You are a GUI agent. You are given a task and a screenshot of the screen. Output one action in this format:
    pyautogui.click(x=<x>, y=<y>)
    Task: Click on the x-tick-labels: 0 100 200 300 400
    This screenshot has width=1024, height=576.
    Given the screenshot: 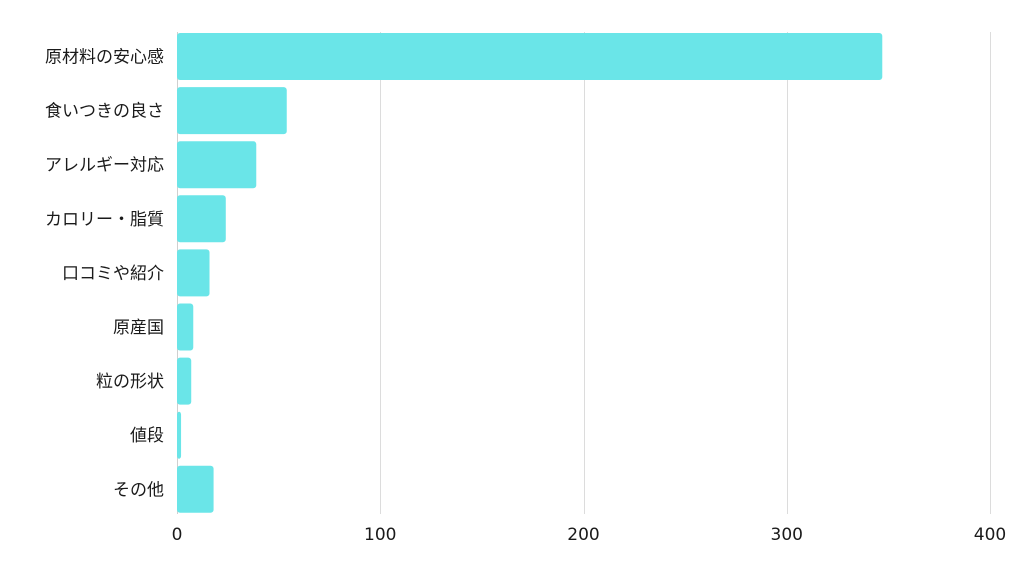 What is the action you would take?
    pyautogui.click(x=589, y=535)
    